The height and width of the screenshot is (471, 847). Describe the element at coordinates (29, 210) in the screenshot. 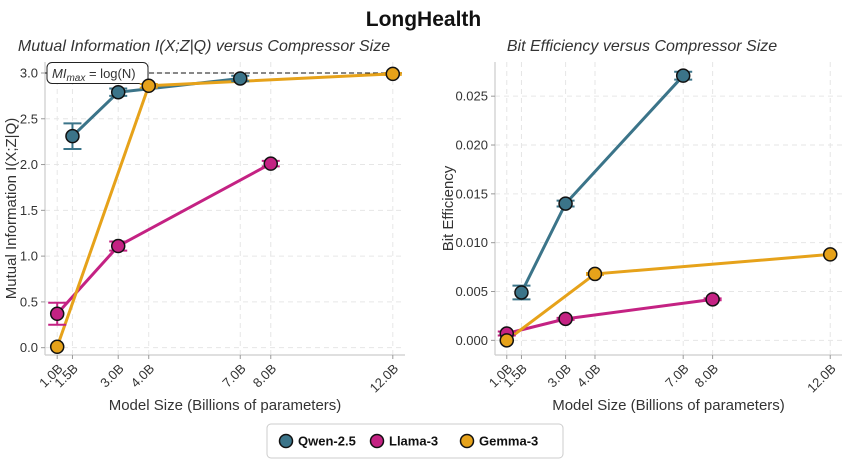

I see `y-tick-label: 1.5` at that location.